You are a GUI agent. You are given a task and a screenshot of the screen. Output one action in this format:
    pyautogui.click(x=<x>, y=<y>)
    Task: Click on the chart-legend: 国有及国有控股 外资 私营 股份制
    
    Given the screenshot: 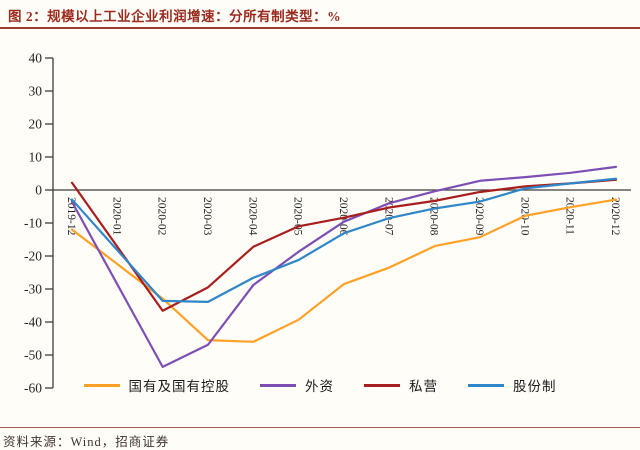 What is the action you would take?
    pyautogui.click(x=320, y=385)
    